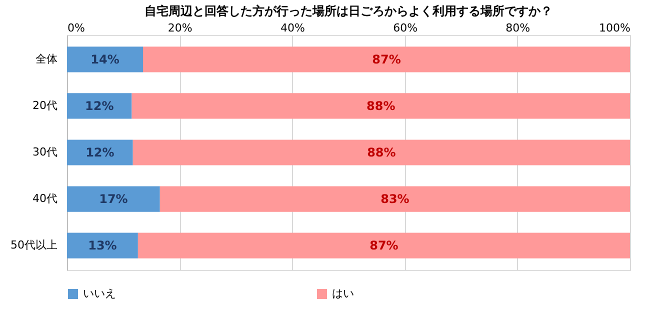  What do you see at coordinates (292, 28) in the screenshot?
I see `x-tick-label: 40%` at bounding box center [292, 28].